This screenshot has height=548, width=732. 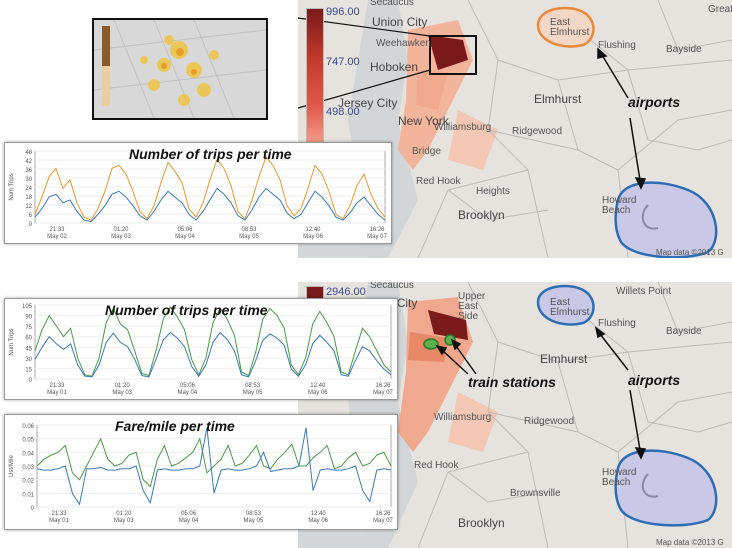 What do you see at coordinates (28, 454) in the screenshot?
I see `y-tick-label: 0.04` at bounding box center [28, 454].